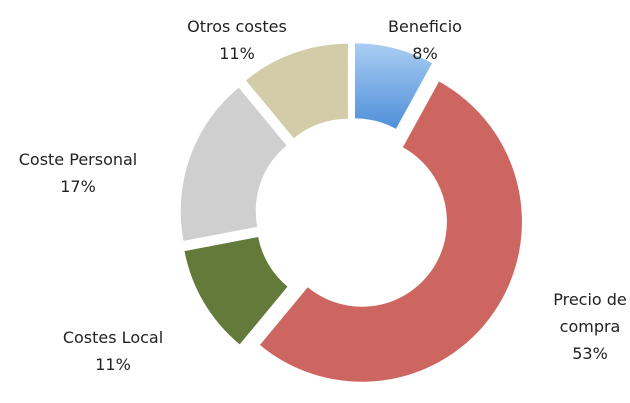 The image size is (630, 403). What do you see at coordinates (113, 337) in the screenshot?
I see `segment-label: Costes Local` at bounding box center [113, 337].